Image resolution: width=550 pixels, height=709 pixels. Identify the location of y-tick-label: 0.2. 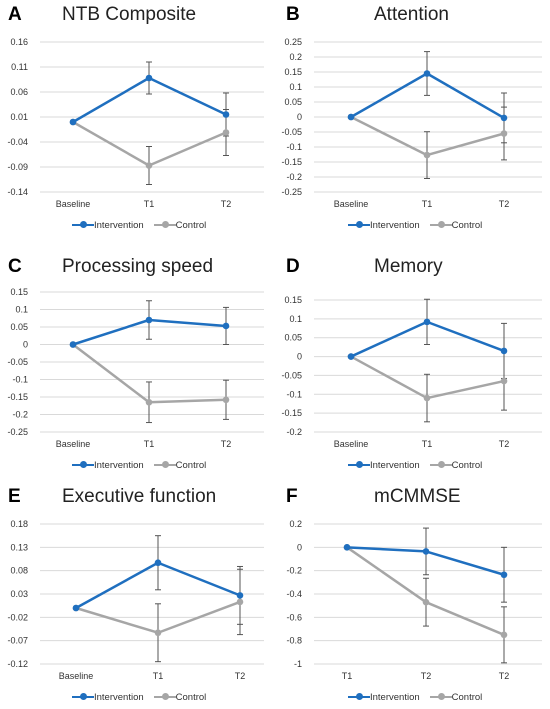
(295, 57).